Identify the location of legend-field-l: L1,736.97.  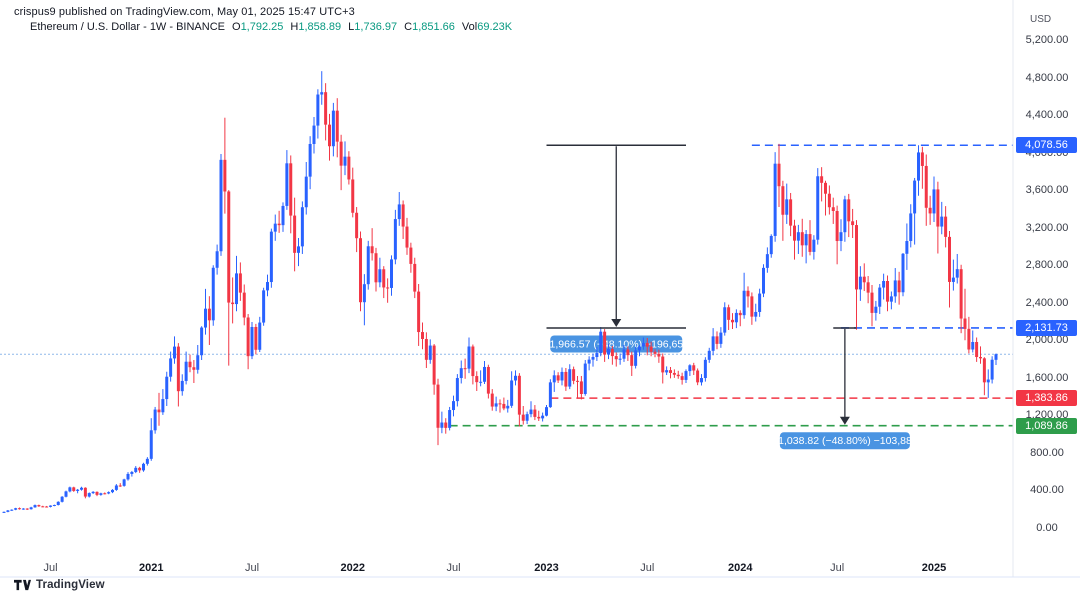
(373, 27).